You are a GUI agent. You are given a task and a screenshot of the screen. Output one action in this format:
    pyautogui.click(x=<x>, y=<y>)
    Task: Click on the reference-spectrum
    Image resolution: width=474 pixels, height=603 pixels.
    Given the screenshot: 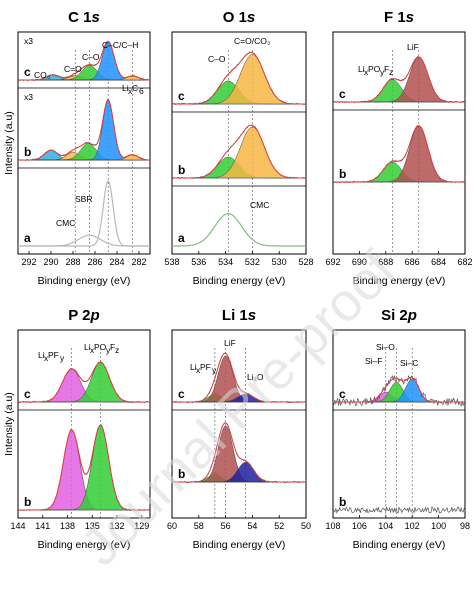 What is the action you would take?
    pyautogui.click(x=239, y=229)
    